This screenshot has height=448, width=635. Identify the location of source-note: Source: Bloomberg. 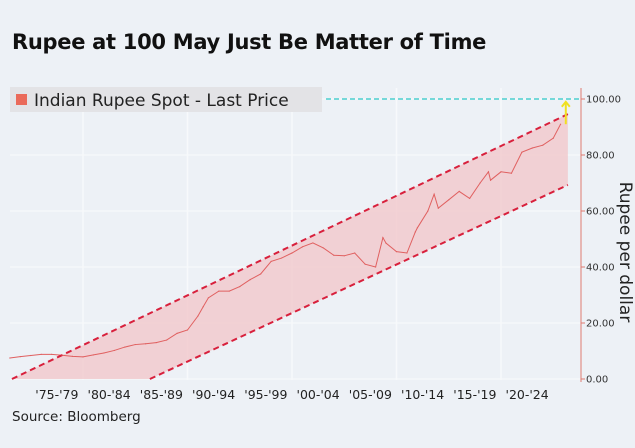
(76, 417).